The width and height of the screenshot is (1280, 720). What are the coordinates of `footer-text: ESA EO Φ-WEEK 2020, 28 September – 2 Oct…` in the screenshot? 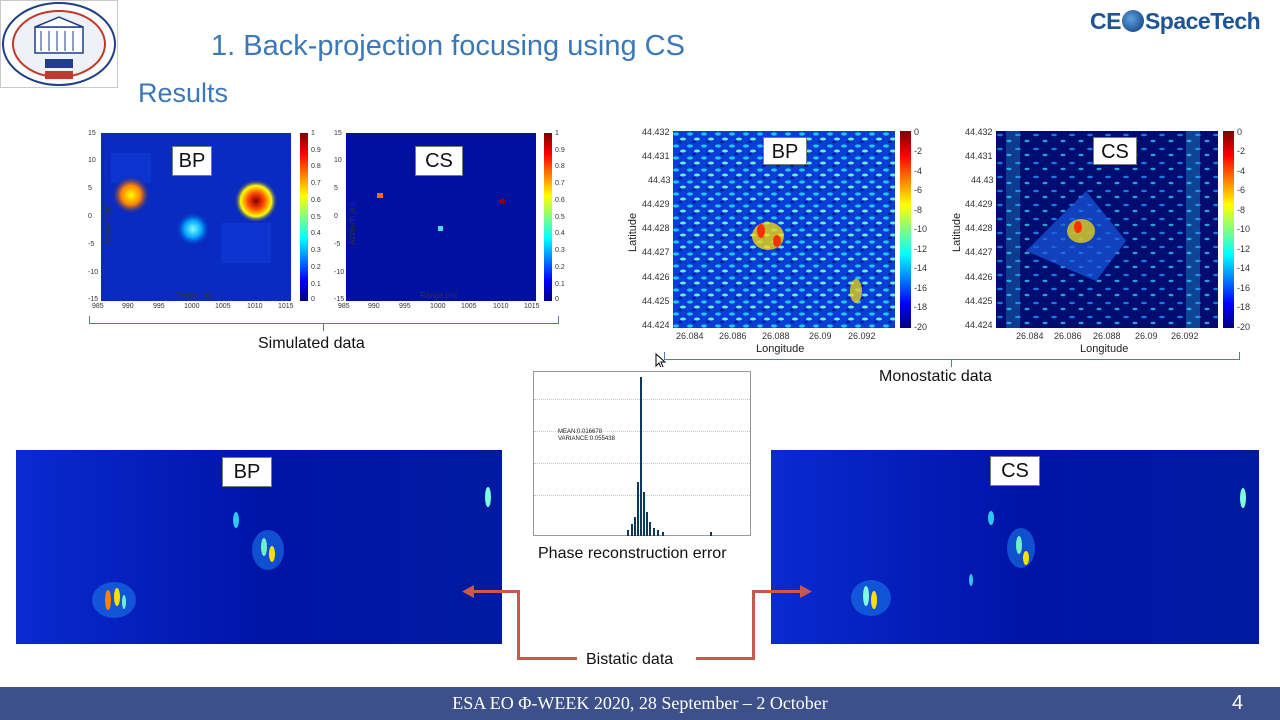 It's located at (640, 703).